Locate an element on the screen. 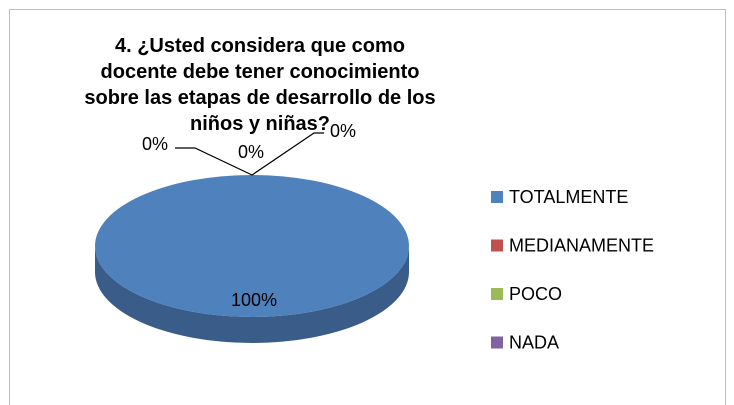  data-label: 100% is located at coordinates (254, 300).